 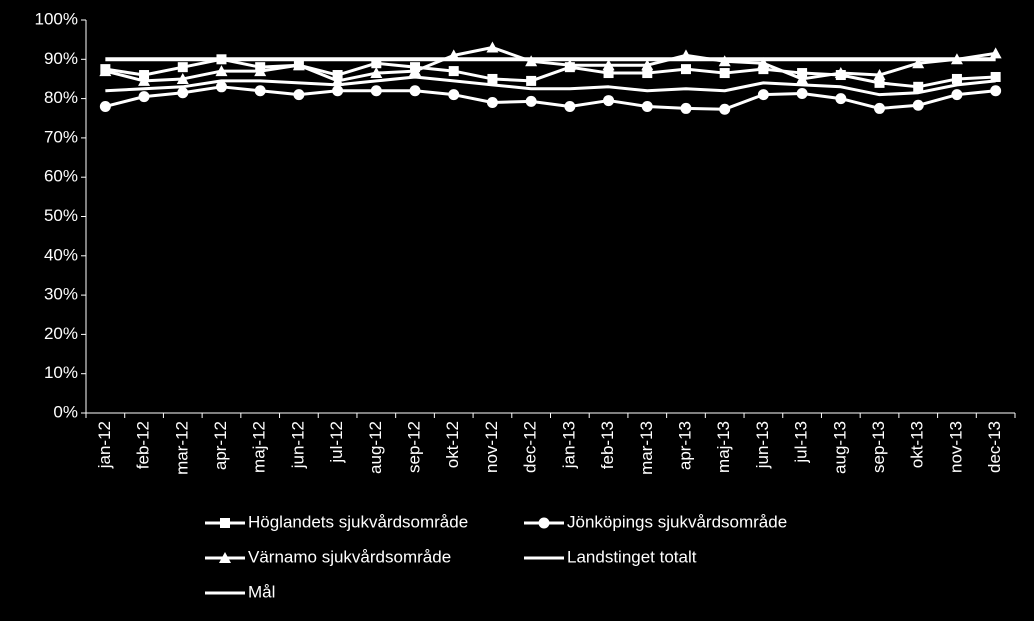 What do you see at coordinates (336, 442) in the screenshot?
I see `x-tick-label: jul-12` at bounding box center [336, 442].